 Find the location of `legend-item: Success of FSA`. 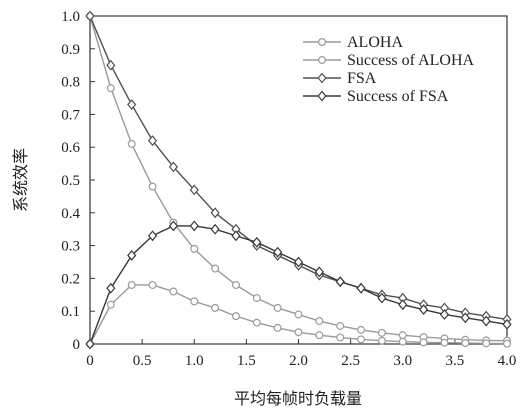

legend-item: Success of FSA is located at coordinates (376, 96).